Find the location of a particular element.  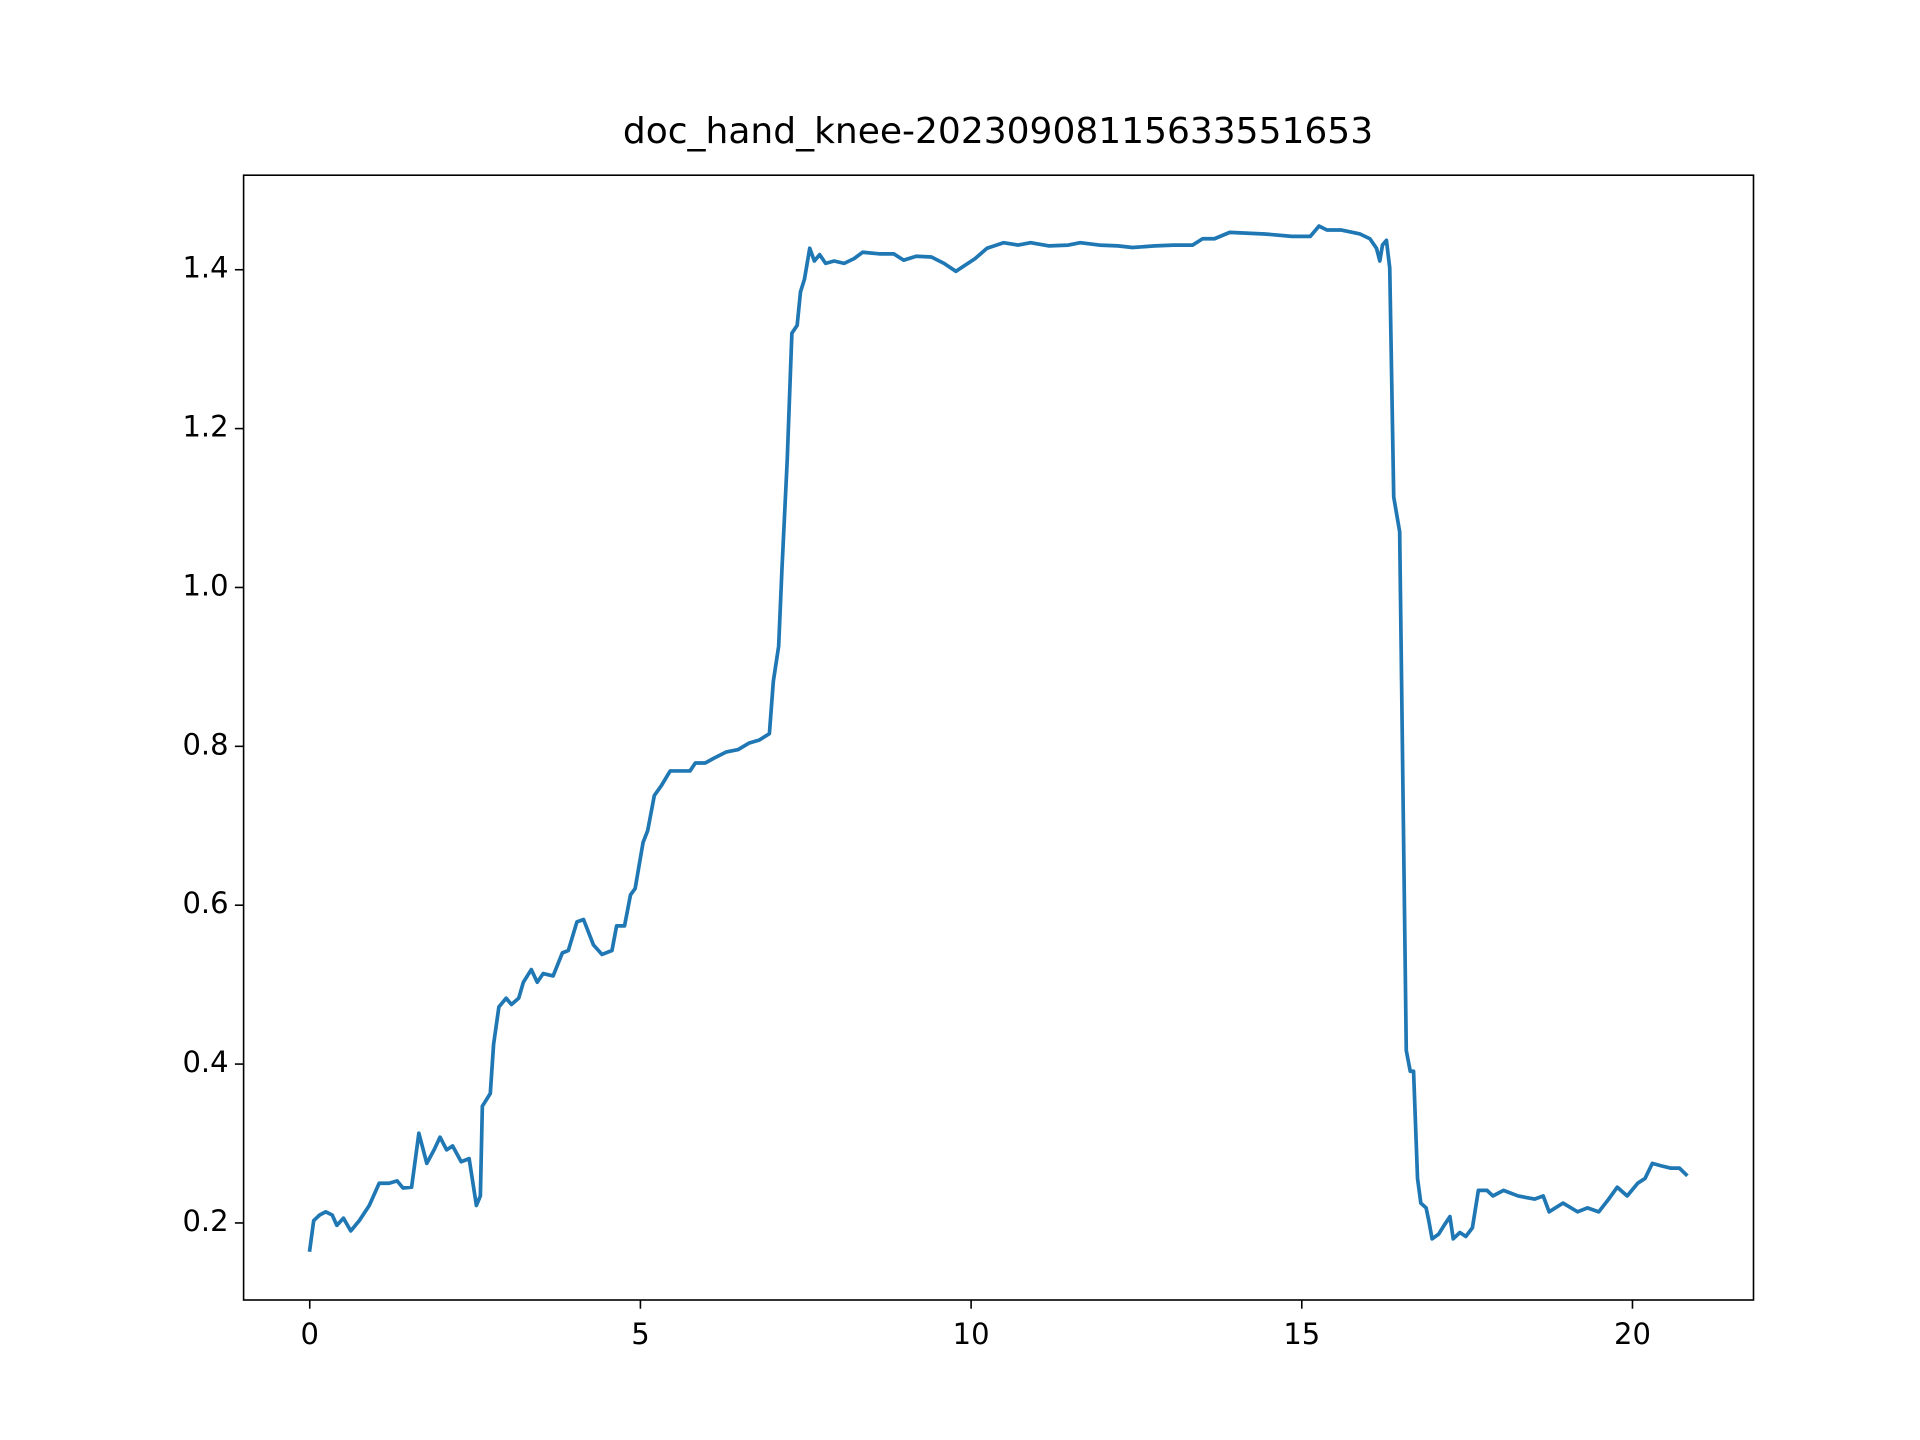

y-tick-label: 0.4 is located at coordinates (205, 1062).